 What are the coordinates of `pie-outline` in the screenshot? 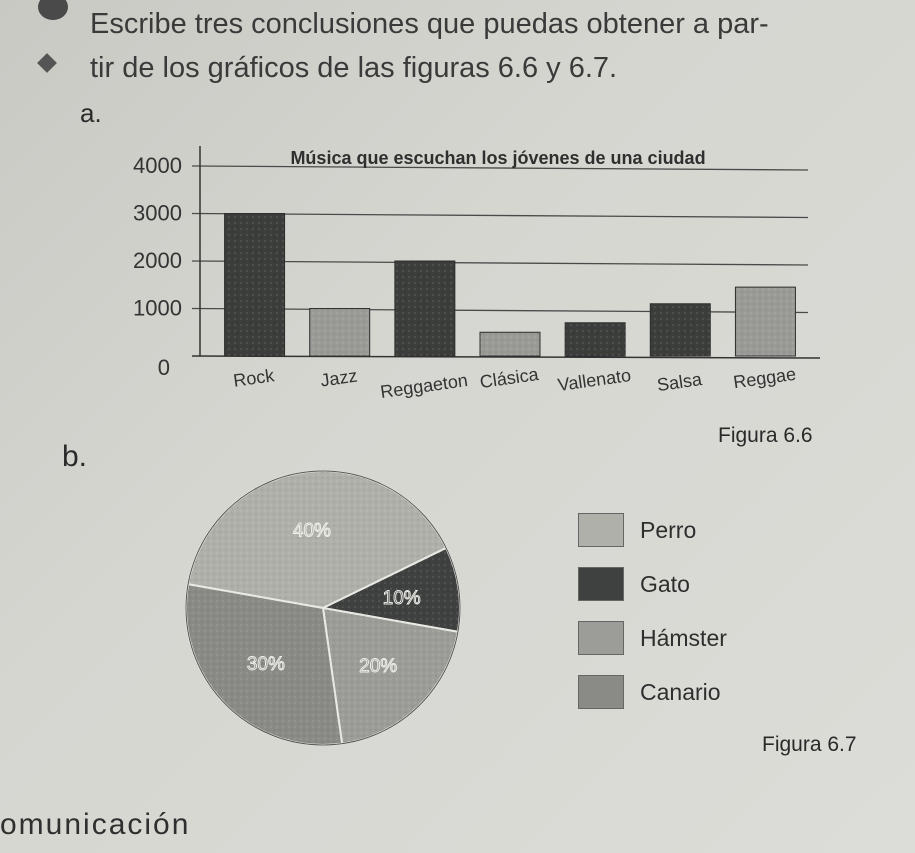 It's located at (323, 608).